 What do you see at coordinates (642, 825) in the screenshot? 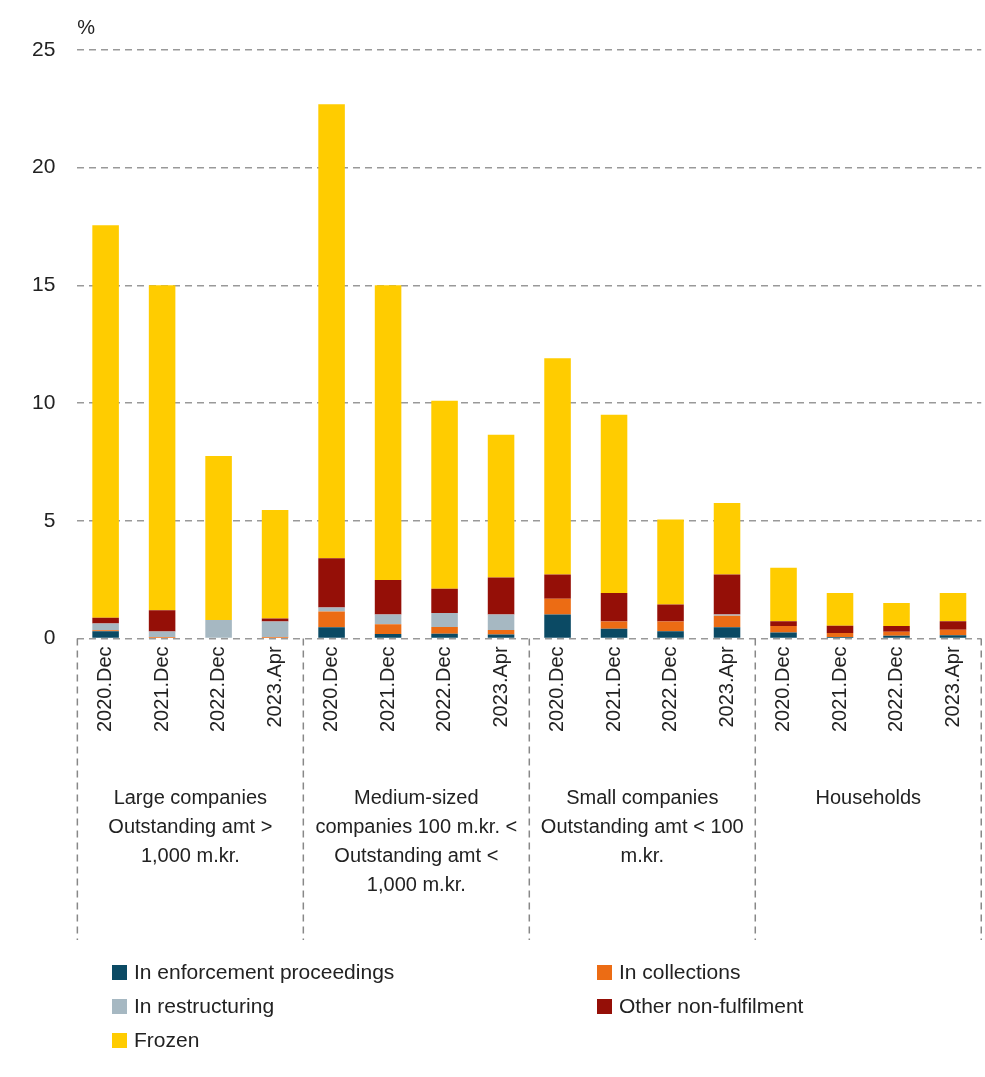
I see `text: Small companies Outstanding amt < 100 m.kr.` at bounding box center [642, 825].